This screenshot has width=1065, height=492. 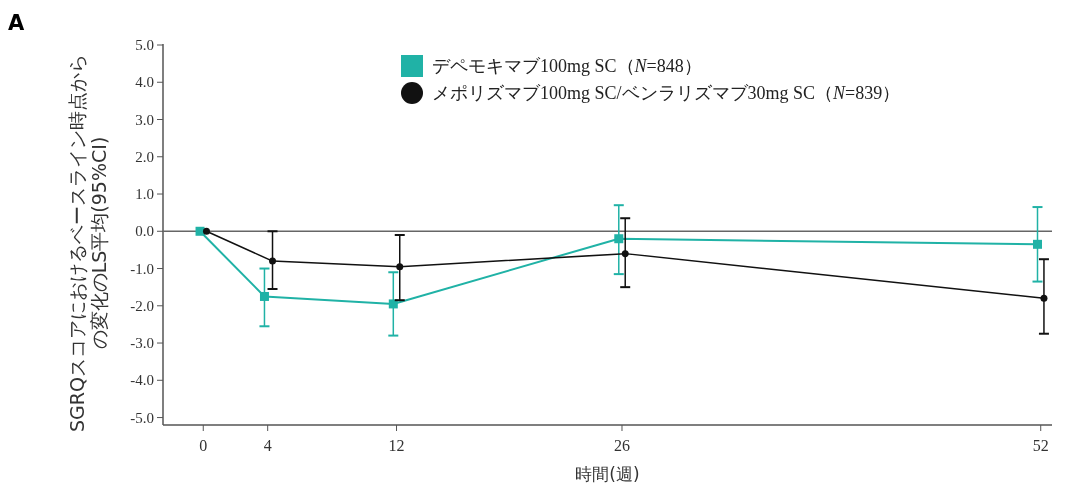 What do you see at coordinates (267, 445) in the screenshot?
I see `x-tick-label: 4` at bounding box center [267, 445].